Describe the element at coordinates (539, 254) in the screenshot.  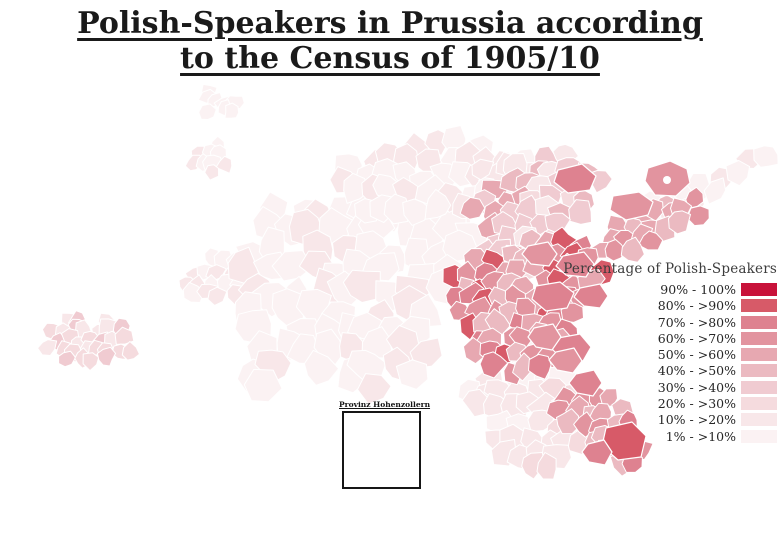
I see `district-thorn` at that location.